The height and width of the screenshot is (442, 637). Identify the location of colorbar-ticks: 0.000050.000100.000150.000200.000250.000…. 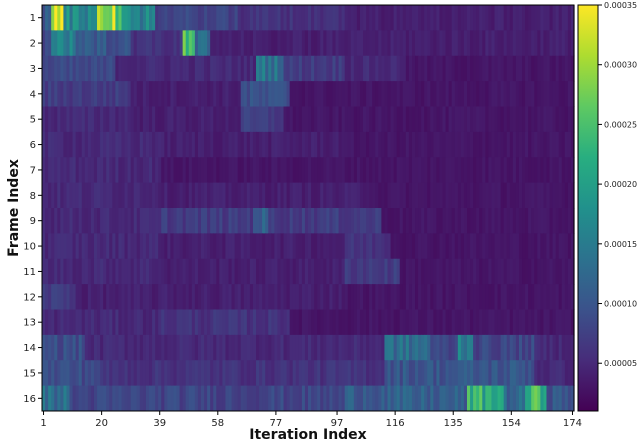
(617, 184).